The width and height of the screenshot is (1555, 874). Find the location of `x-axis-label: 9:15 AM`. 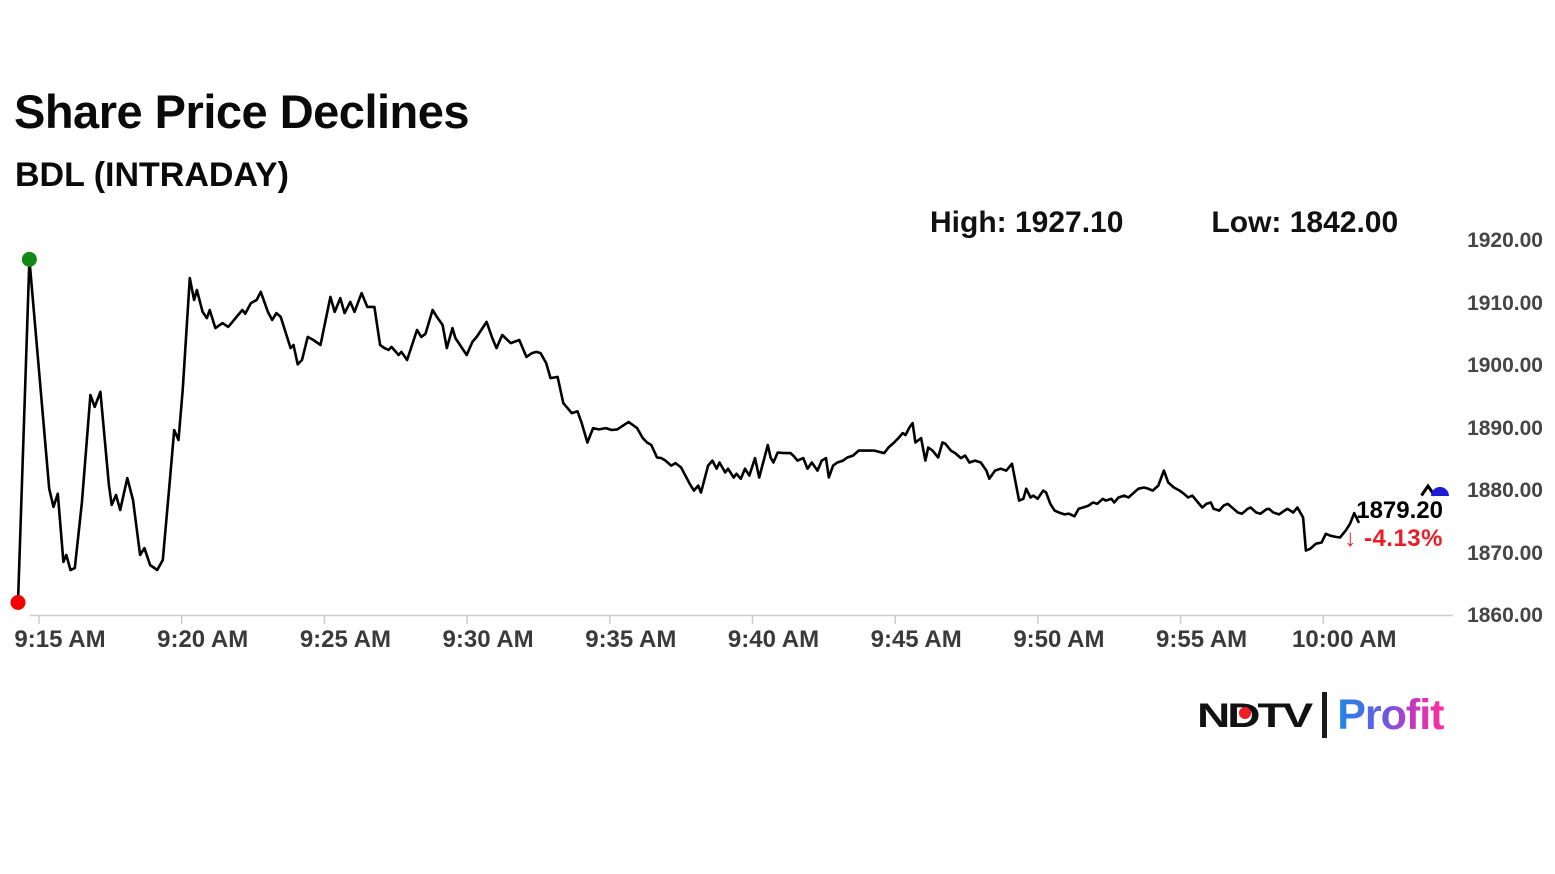

x-axis-label: 9:15 AM is located at coordinates (60, 639).